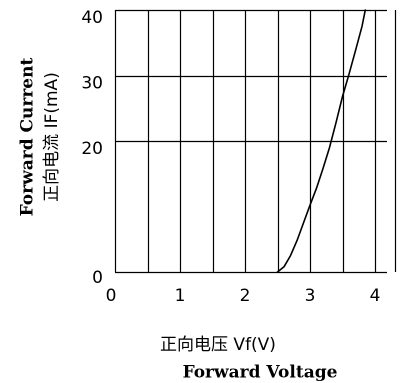  Describe the element at coordinates (260, 373) in the screenshot. I see `x-axis-title-en: Forward Voltage` at that location.